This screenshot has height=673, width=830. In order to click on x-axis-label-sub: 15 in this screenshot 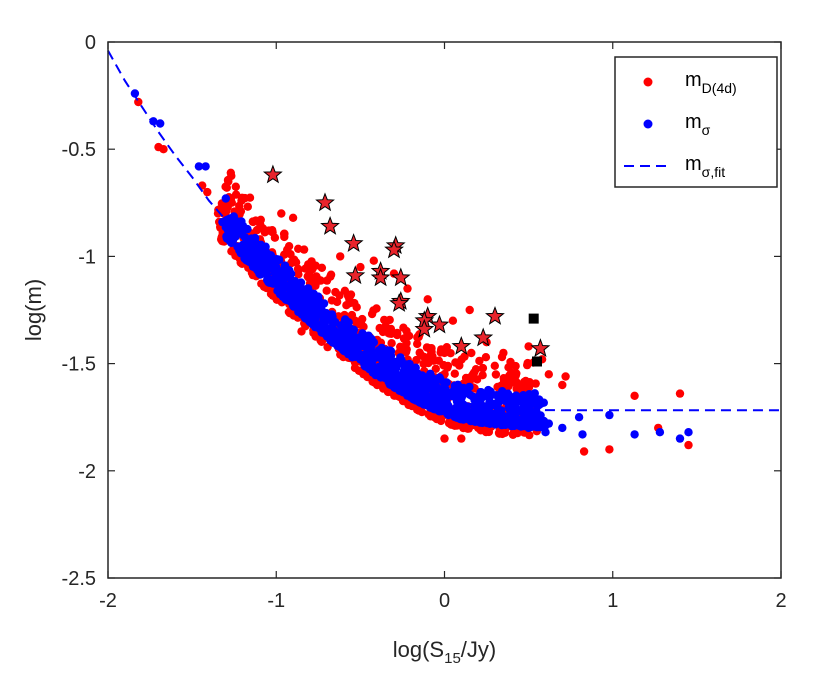, I will do `click(452, 658)`.